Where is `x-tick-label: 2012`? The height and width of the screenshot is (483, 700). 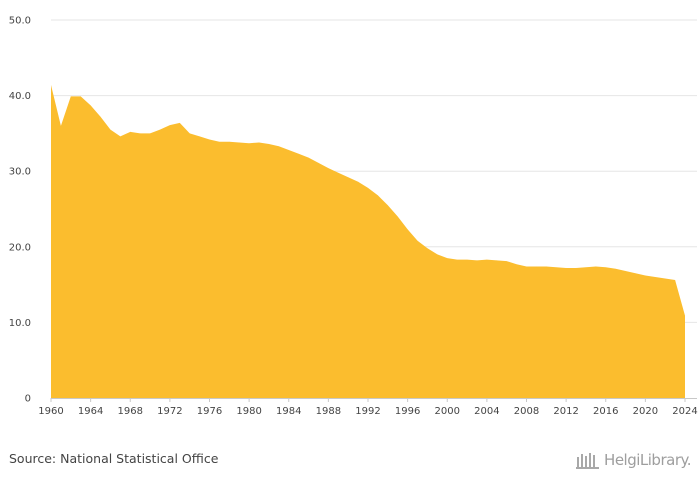 x-tick-label: 2012 is located at coordinates (565, 411).